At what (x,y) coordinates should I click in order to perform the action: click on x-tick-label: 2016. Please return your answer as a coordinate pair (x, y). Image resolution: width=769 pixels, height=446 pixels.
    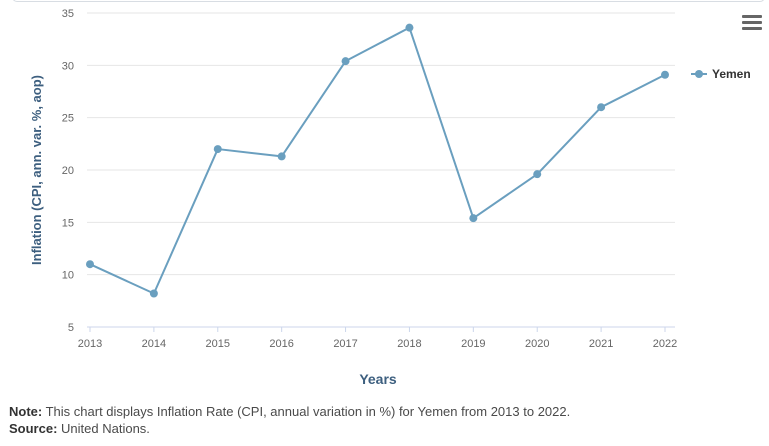
    Looking at the image, I should click on (281, 344).